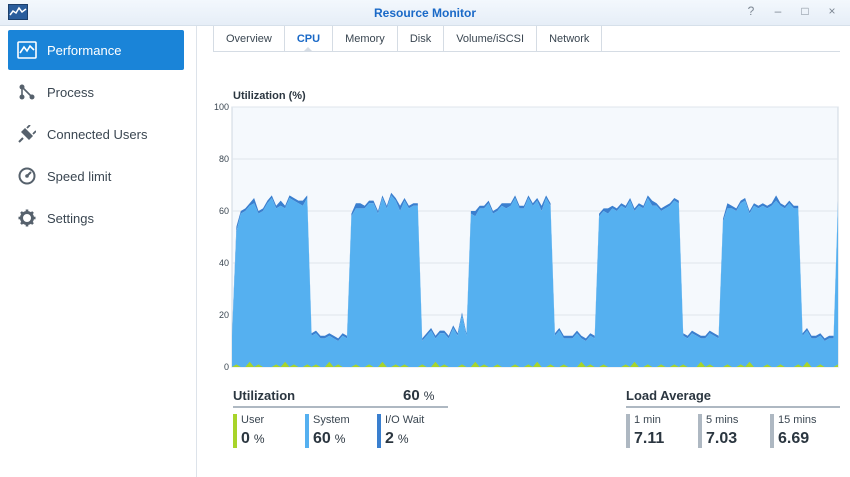  Describe the element at coordinates (329, 438) in the screenshot. I see `stat-value: 60%` at that location.